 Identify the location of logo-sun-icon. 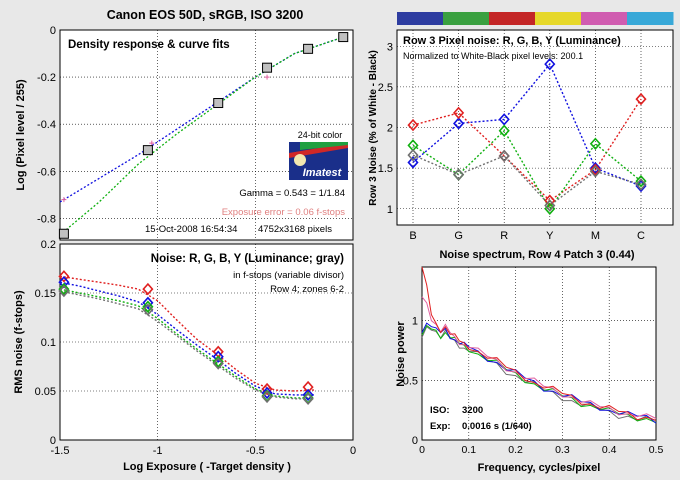
(300, 160).